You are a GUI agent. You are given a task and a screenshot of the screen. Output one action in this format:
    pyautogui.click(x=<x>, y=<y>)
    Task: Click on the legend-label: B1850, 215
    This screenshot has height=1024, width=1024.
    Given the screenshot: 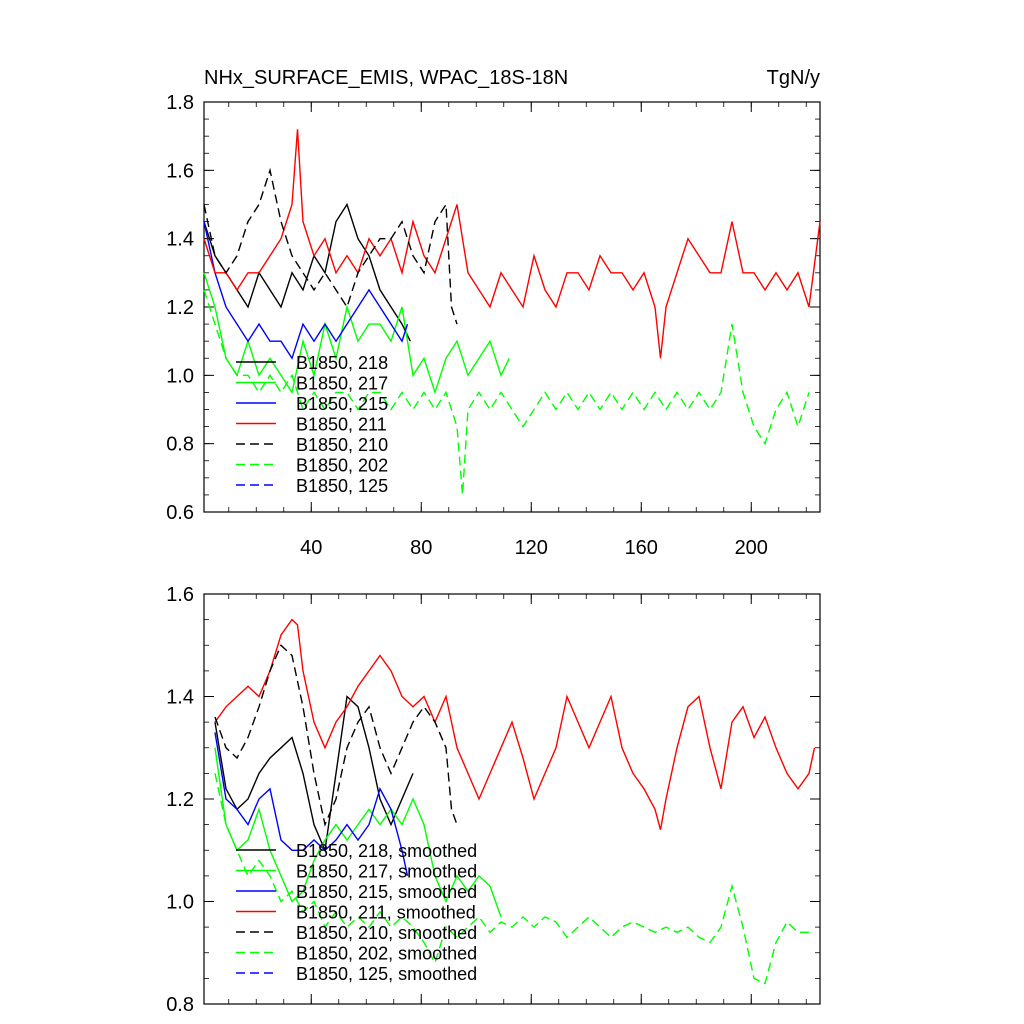 What is the action you would take?
    pyautogui.click(x=342, y=404)
    